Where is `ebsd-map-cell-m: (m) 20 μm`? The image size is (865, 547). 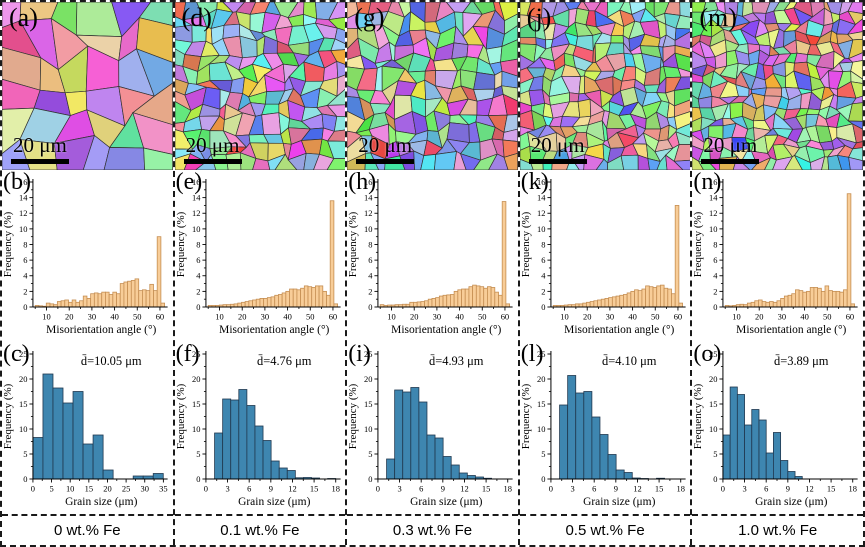
ebsd-map-cell-m: (m) 20 μm is located at coordinates (777, 86).